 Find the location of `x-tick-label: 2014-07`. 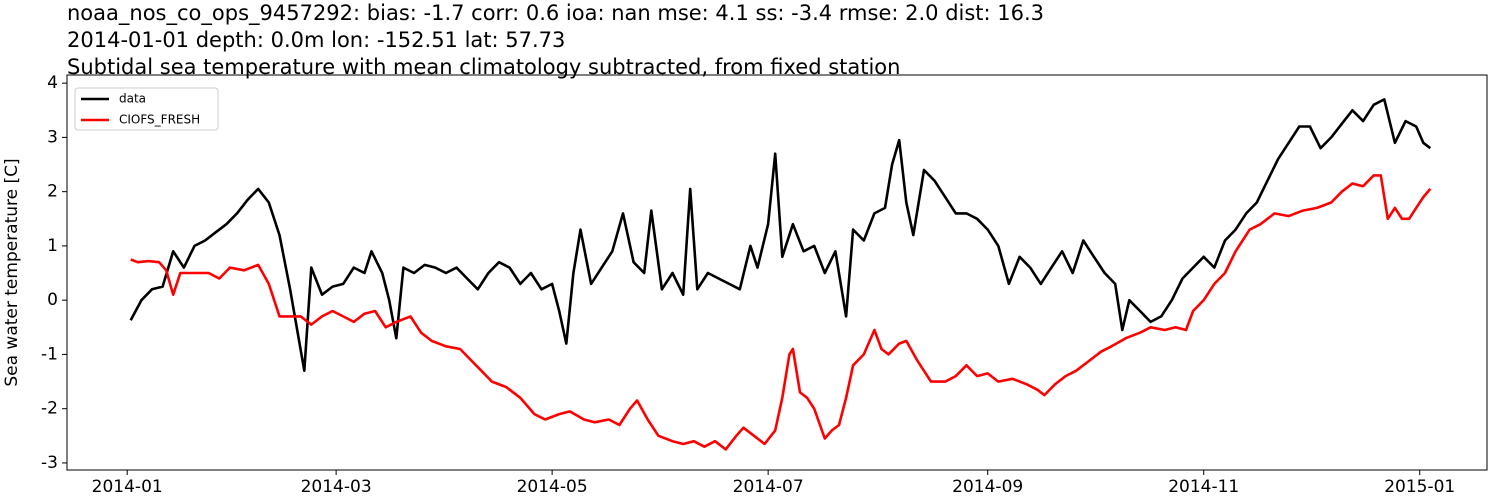

x-tick-label: 2014-07 is located at coordinates (768, 487).